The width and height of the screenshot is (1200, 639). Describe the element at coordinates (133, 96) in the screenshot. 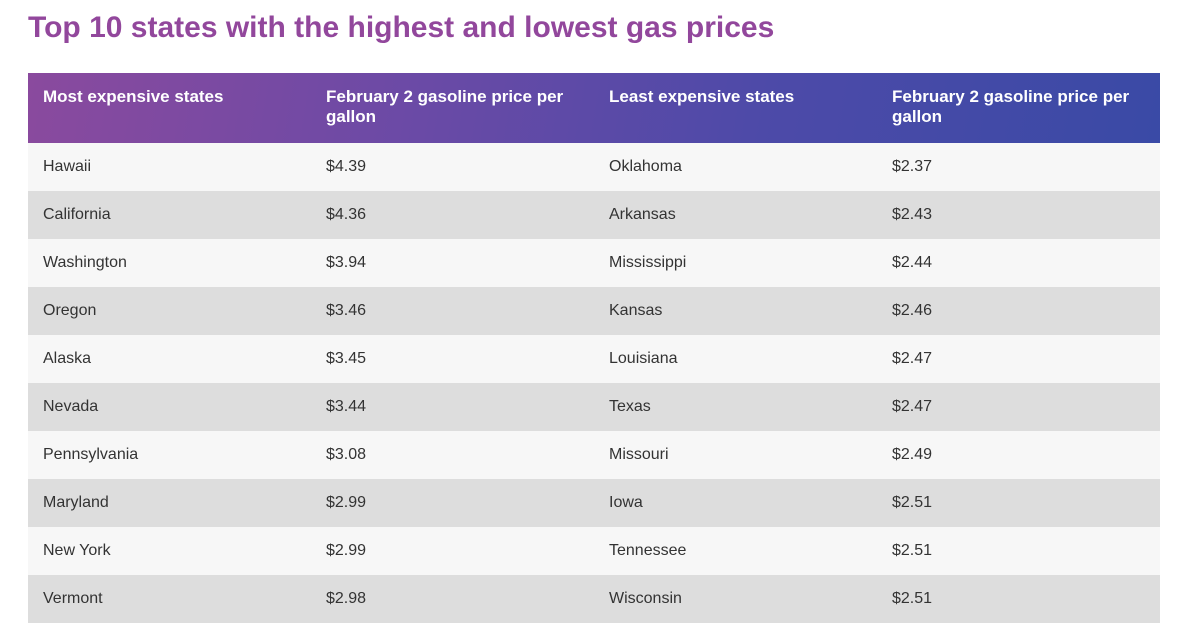

I see `header-most-expensive-states: Most expensive states` at that location.